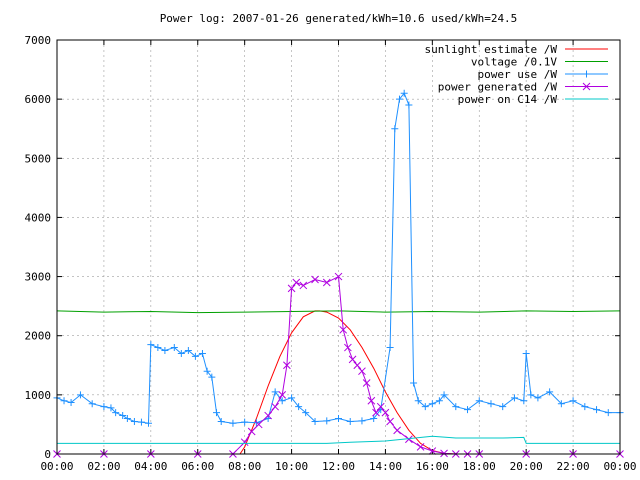 This screenshot has height=480, width=640. What do you see at coordinates (103, 466) in the screenshot?
I see `x-tick-label: 02:00` at bounding box center [103, 466].